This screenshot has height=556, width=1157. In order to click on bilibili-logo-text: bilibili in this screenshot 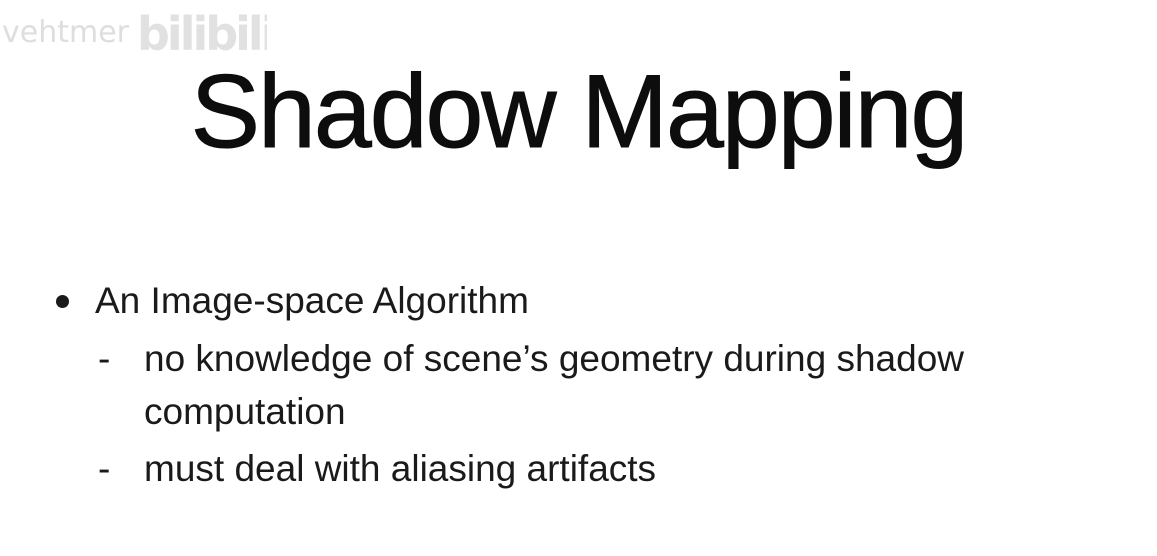, I will do `click(202, 32)`.